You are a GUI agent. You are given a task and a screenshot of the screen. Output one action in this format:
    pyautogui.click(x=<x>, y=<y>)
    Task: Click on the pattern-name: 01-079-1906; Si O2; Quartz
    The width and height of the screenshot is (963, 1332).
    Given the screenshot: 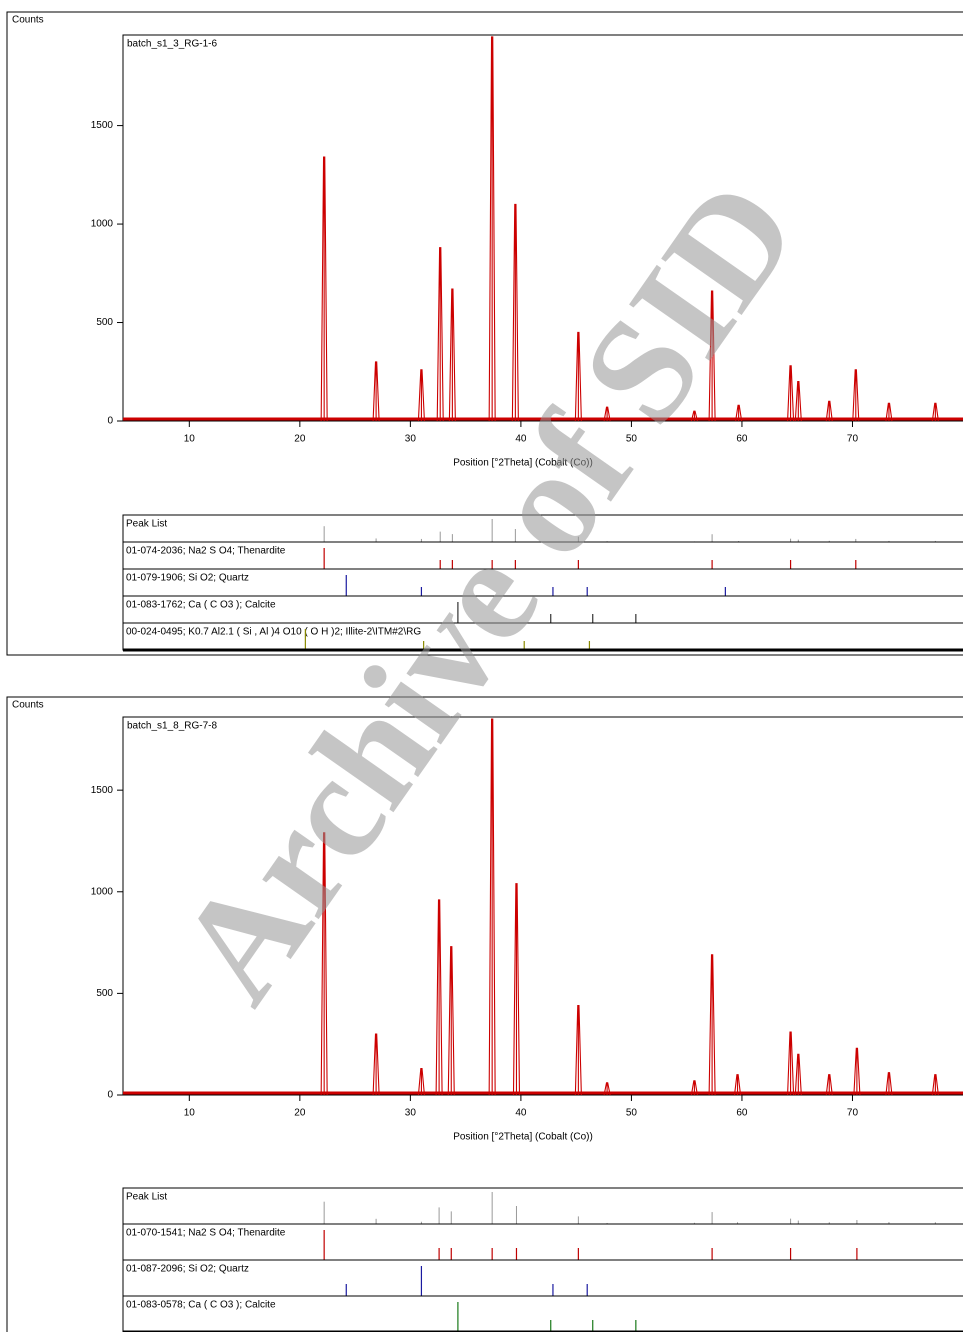 What is the action you would take?
    pyautogui.click(x=187, y=578)
    